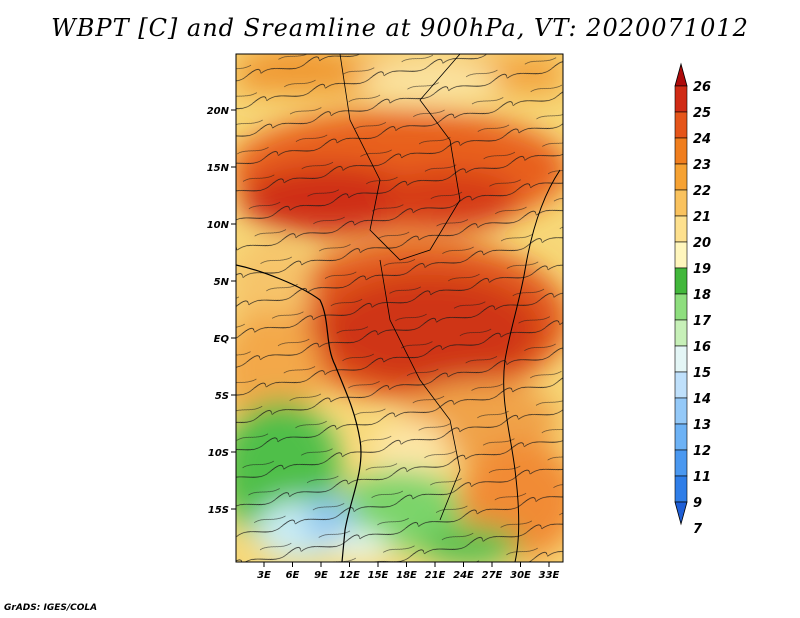 The width and height of the screenshot is (800, 618). What do you see at coordinates (222, 396) in the screenshot?
I see `lat-tick-label: 5S` at bounding box center [222, 396].